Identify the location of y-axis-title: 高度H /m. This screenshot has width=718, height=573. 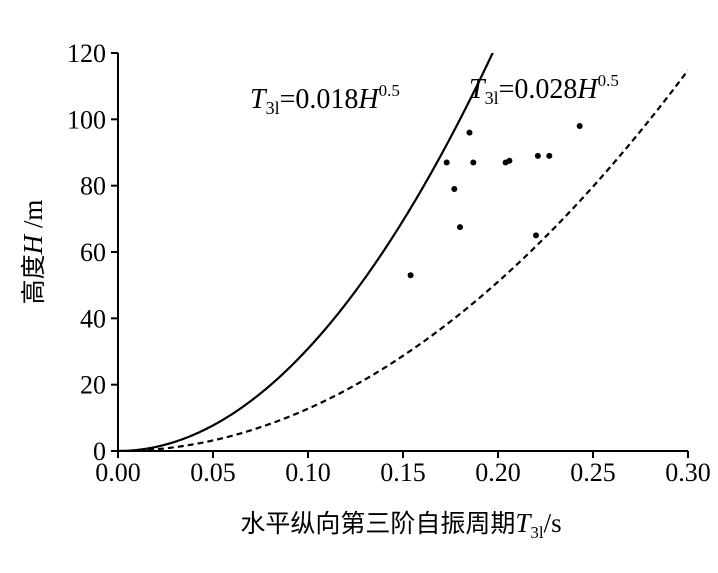
(33, 252).